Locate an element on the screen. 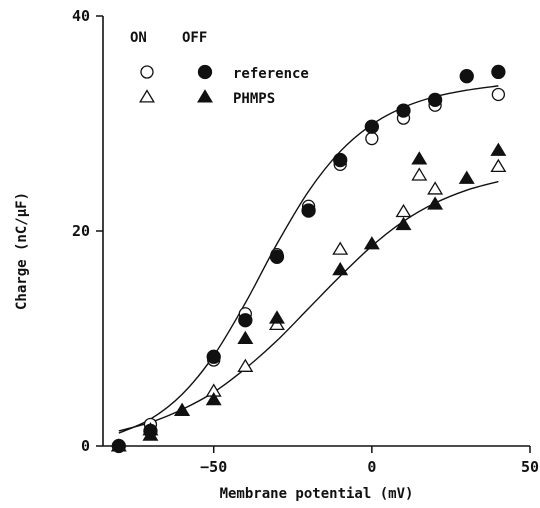 The height and width of the screenshot is (508, 540). x-tick-label: 50 is located at coordinates (530, 467).